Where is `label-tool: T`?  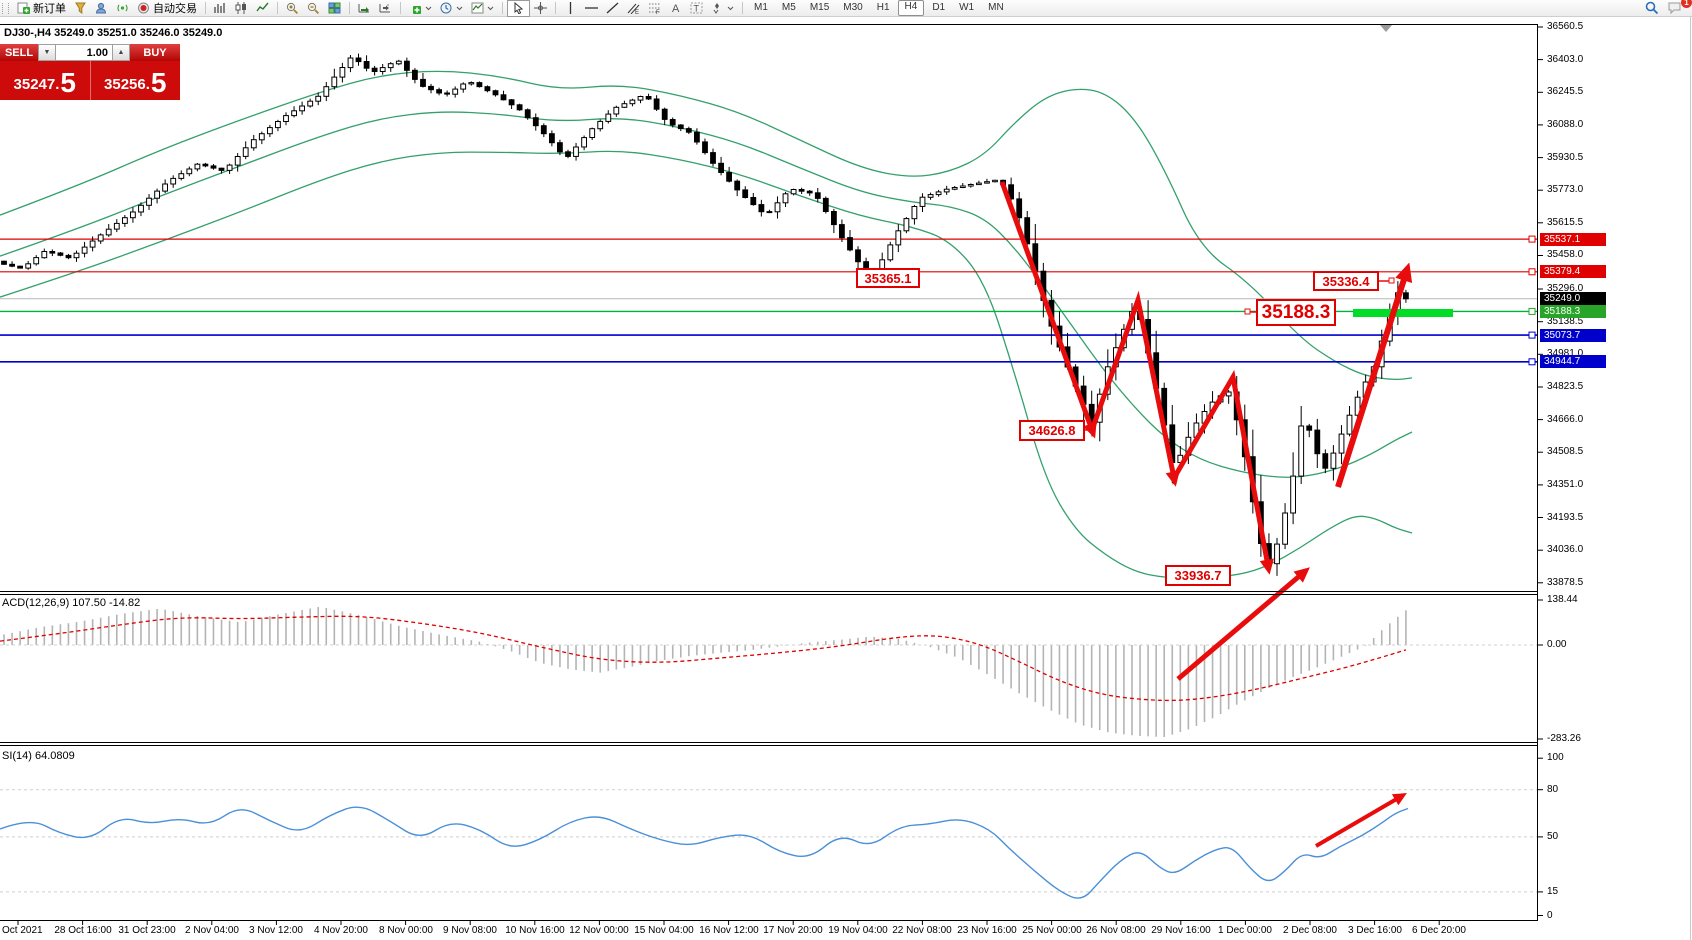
label-tool: T is located at coordinates (696, 8).